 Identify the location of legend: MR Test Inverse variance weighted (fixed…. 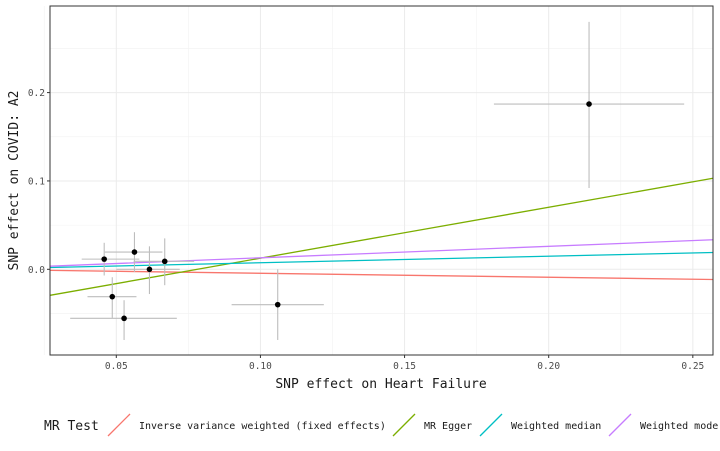
(381, 425).